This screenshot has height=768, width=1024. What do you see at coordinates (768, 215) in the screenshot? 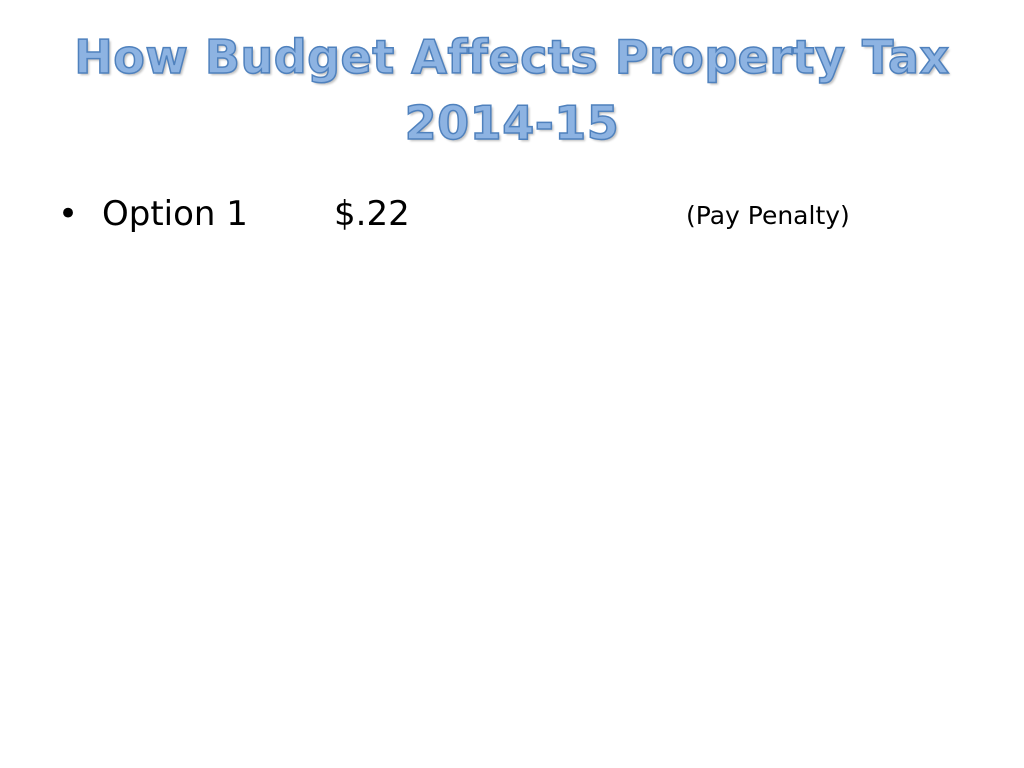
I see `option-note: (Pay Penalty)` at bounding box center [768, 215].